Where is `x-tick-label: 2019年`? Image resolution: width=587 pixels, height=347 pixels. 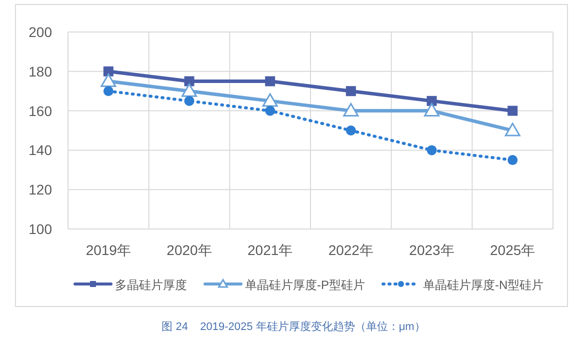
x-tick-label: 2019年 is located at coordinates (108, 250).